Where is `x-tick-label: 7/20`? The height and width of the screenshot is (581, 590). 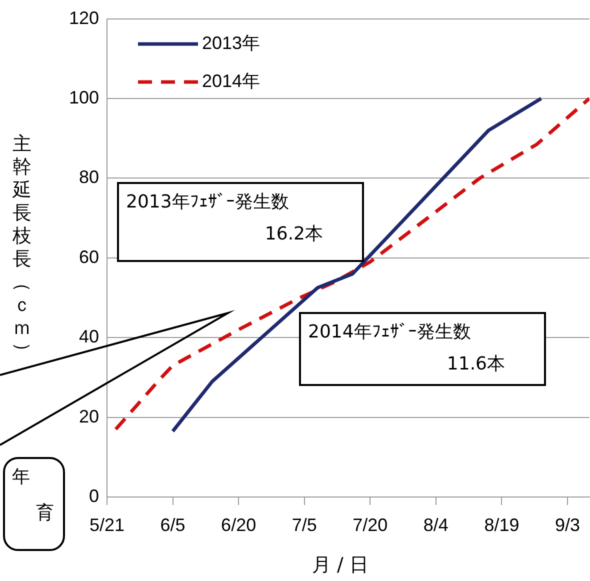
x-tick-label: 7/20 is located at coordinates (370, 524).